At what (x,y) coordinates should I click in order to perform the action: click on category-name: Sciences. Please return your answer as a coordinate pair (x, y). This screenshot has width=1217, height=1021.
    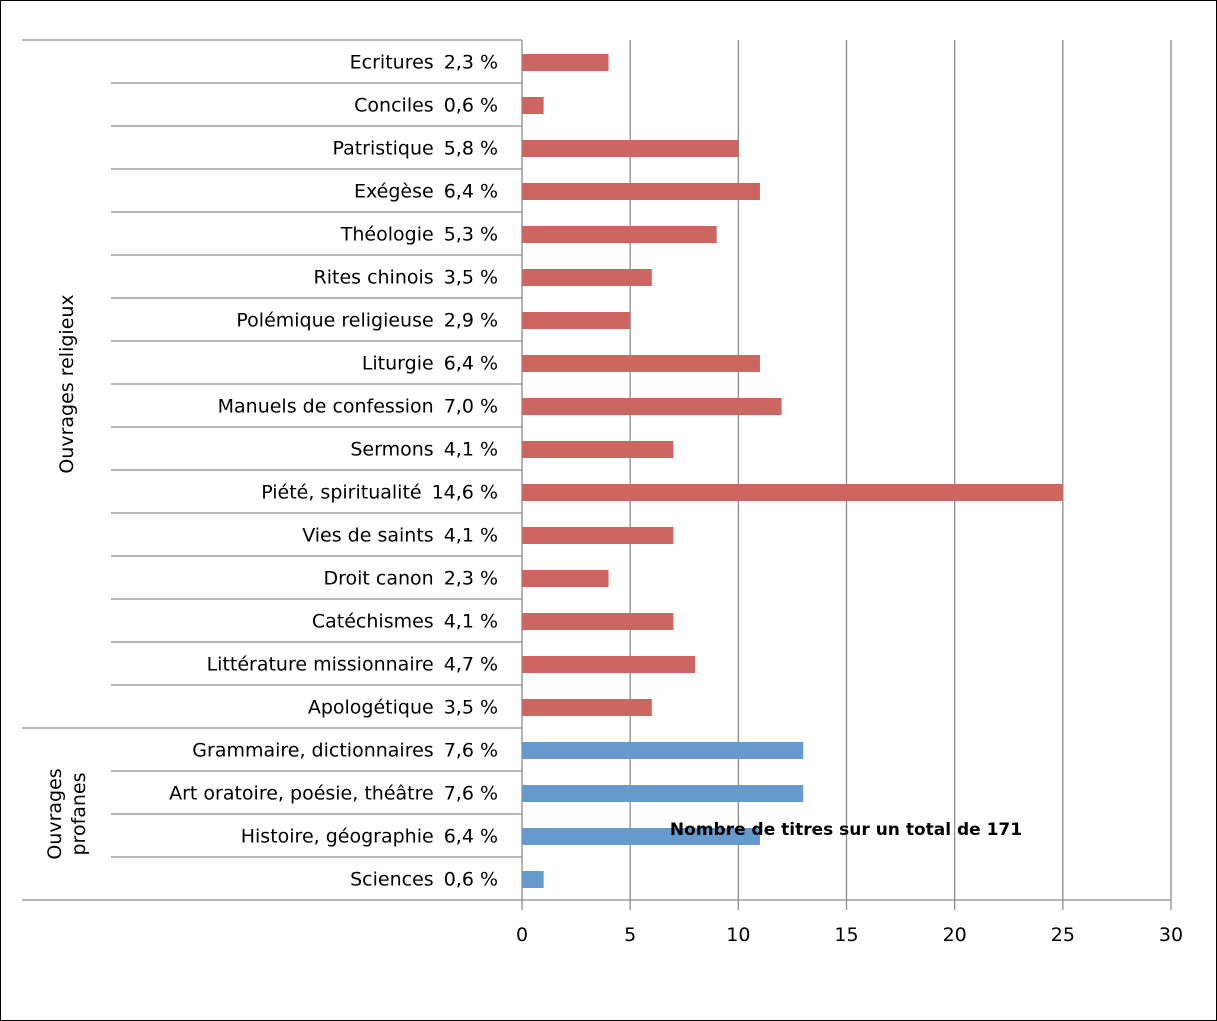
    Looking at the image, I should click on (392, 880).